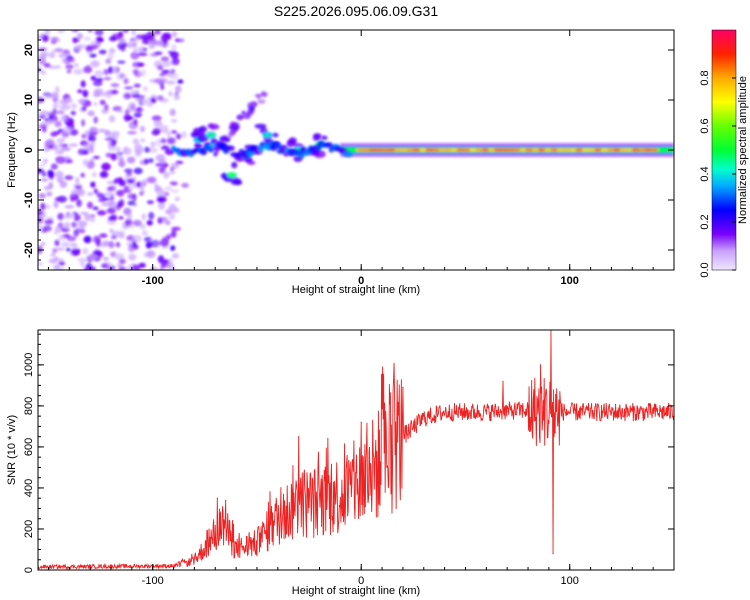 The width and height of the screenshot is (750, 600). Describe the element at coordinates (29, 200) in the screenshot. I see `y-tick-label: -10` at that location.